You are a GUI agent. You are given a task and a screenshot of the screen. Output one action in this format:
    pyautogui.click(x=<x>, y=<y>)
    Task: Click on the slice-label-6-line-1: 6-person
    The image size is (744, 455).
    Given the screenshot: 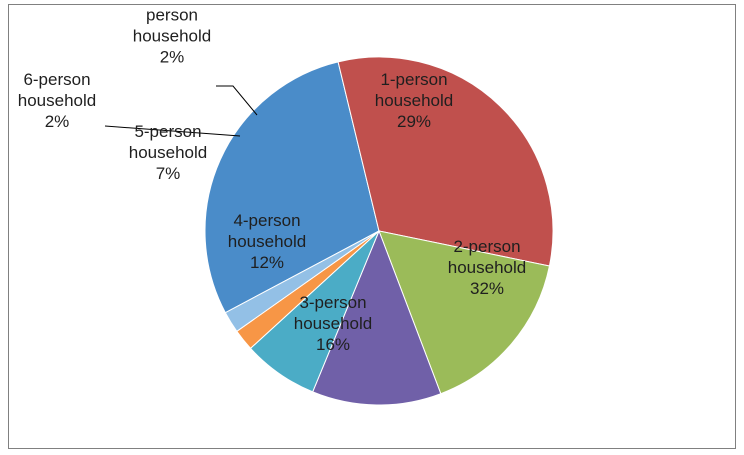 What is the action you would take?
    pyautogui.click(x=56, y=79)
    